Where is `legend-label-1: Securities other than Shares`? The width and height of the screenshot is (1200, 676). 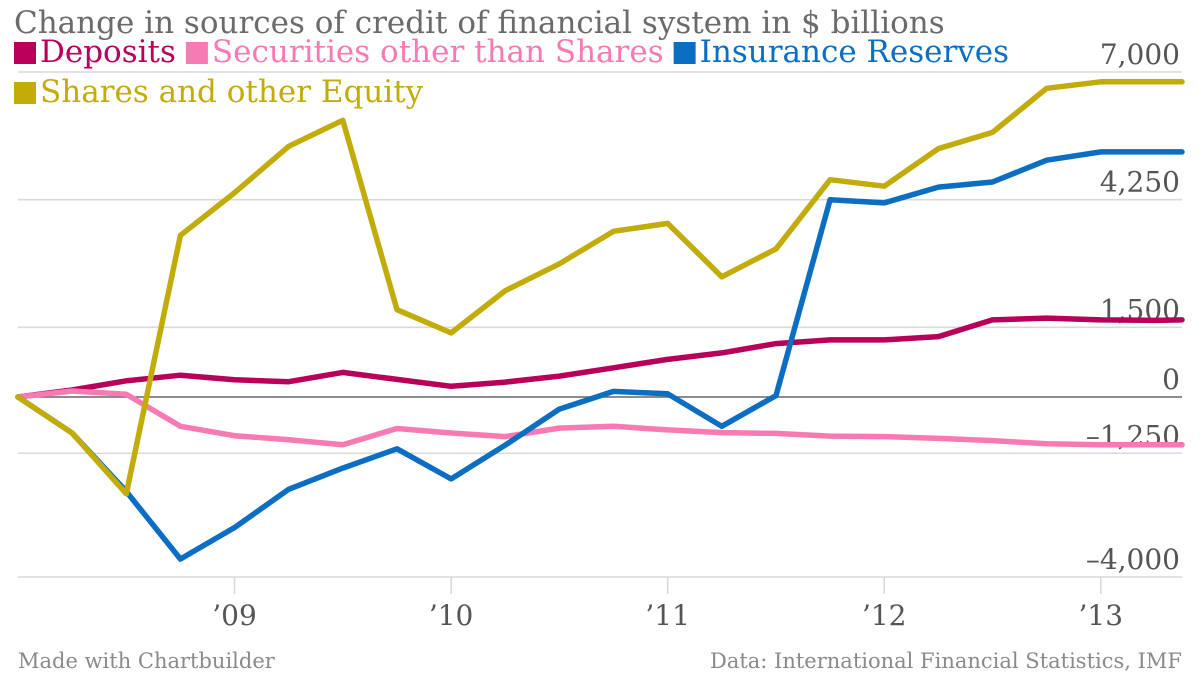
legend-label-1: Securities other than Shares is located at coordinates (438, 52).